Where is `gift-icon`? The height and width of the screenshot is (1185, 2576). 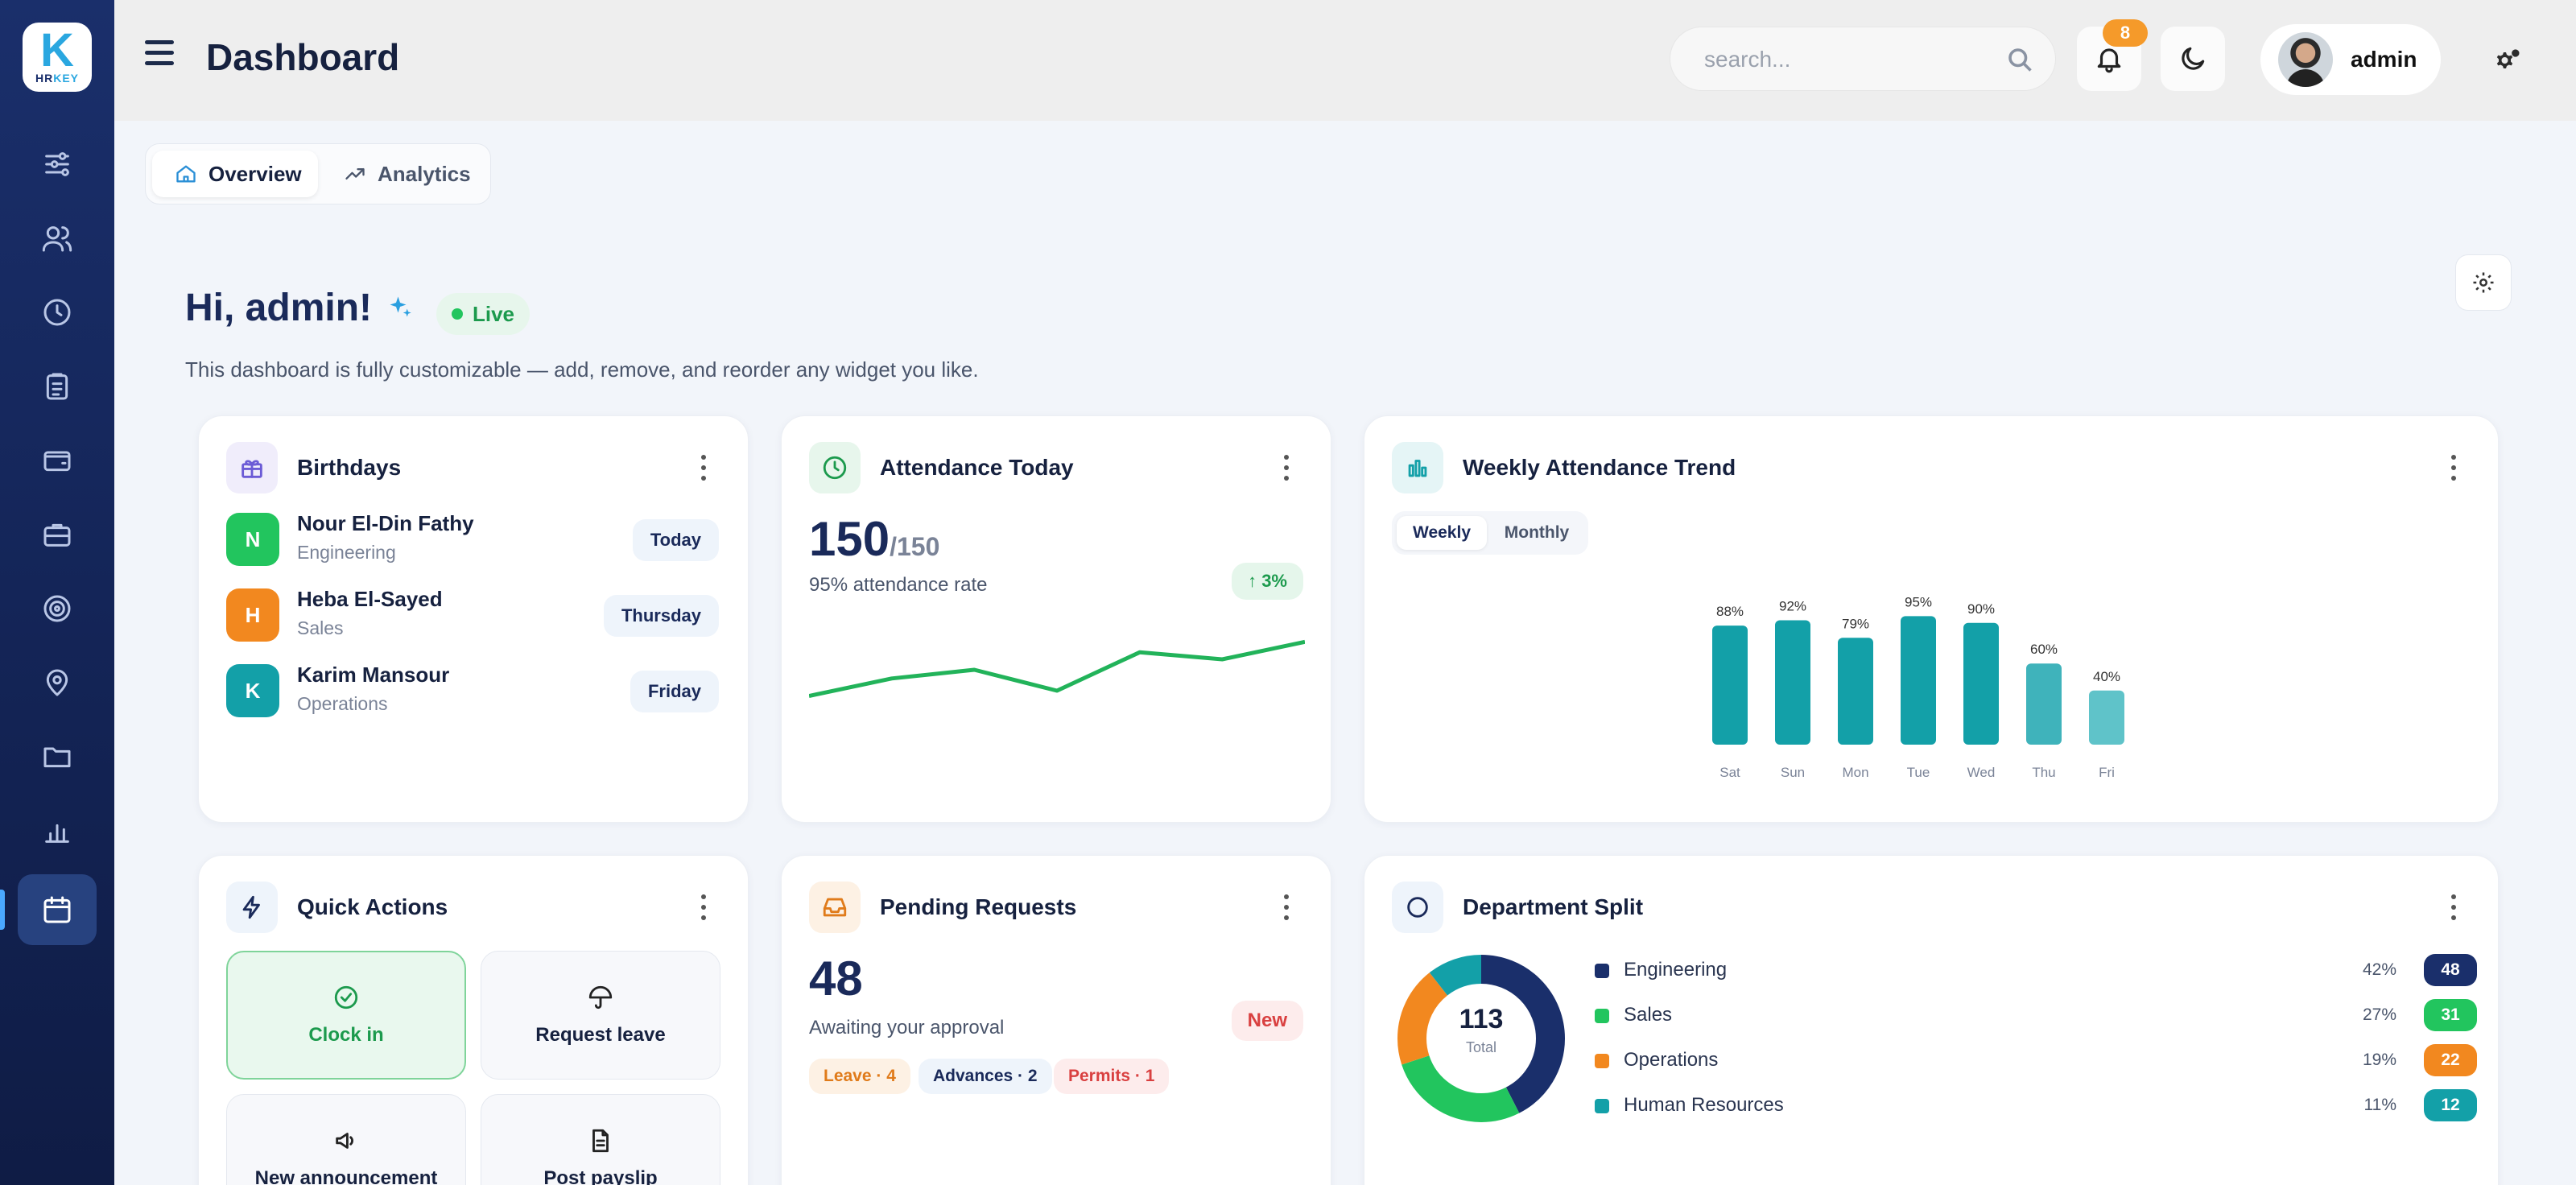
gift-icon is located at coordinates (252, 469).